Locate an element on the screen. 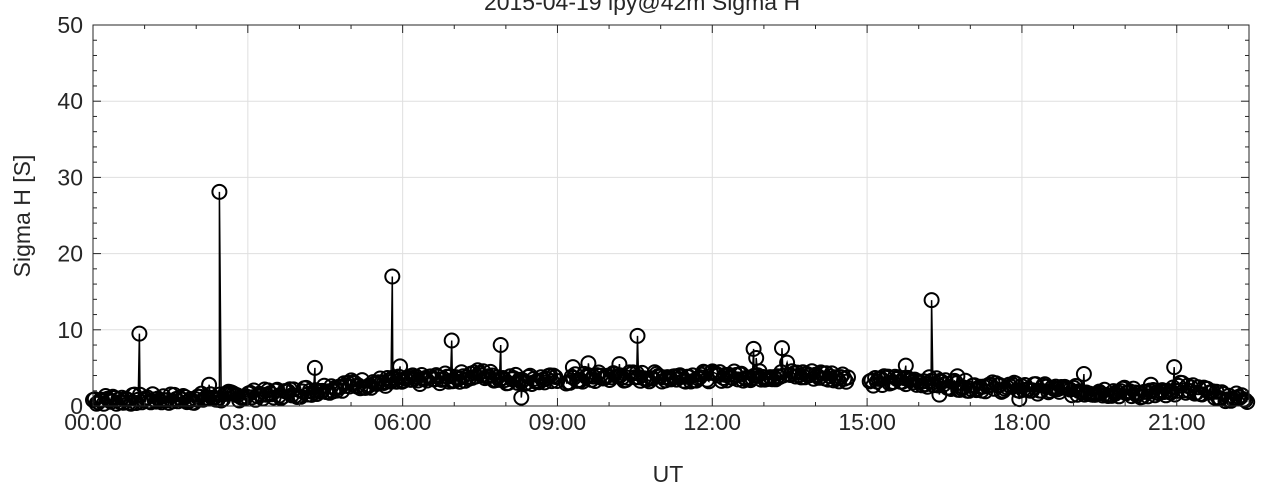 Image resolution: width=1261 pixels, height=493 pixels. x-axis-label: UT is located at coordinates (668, 474).